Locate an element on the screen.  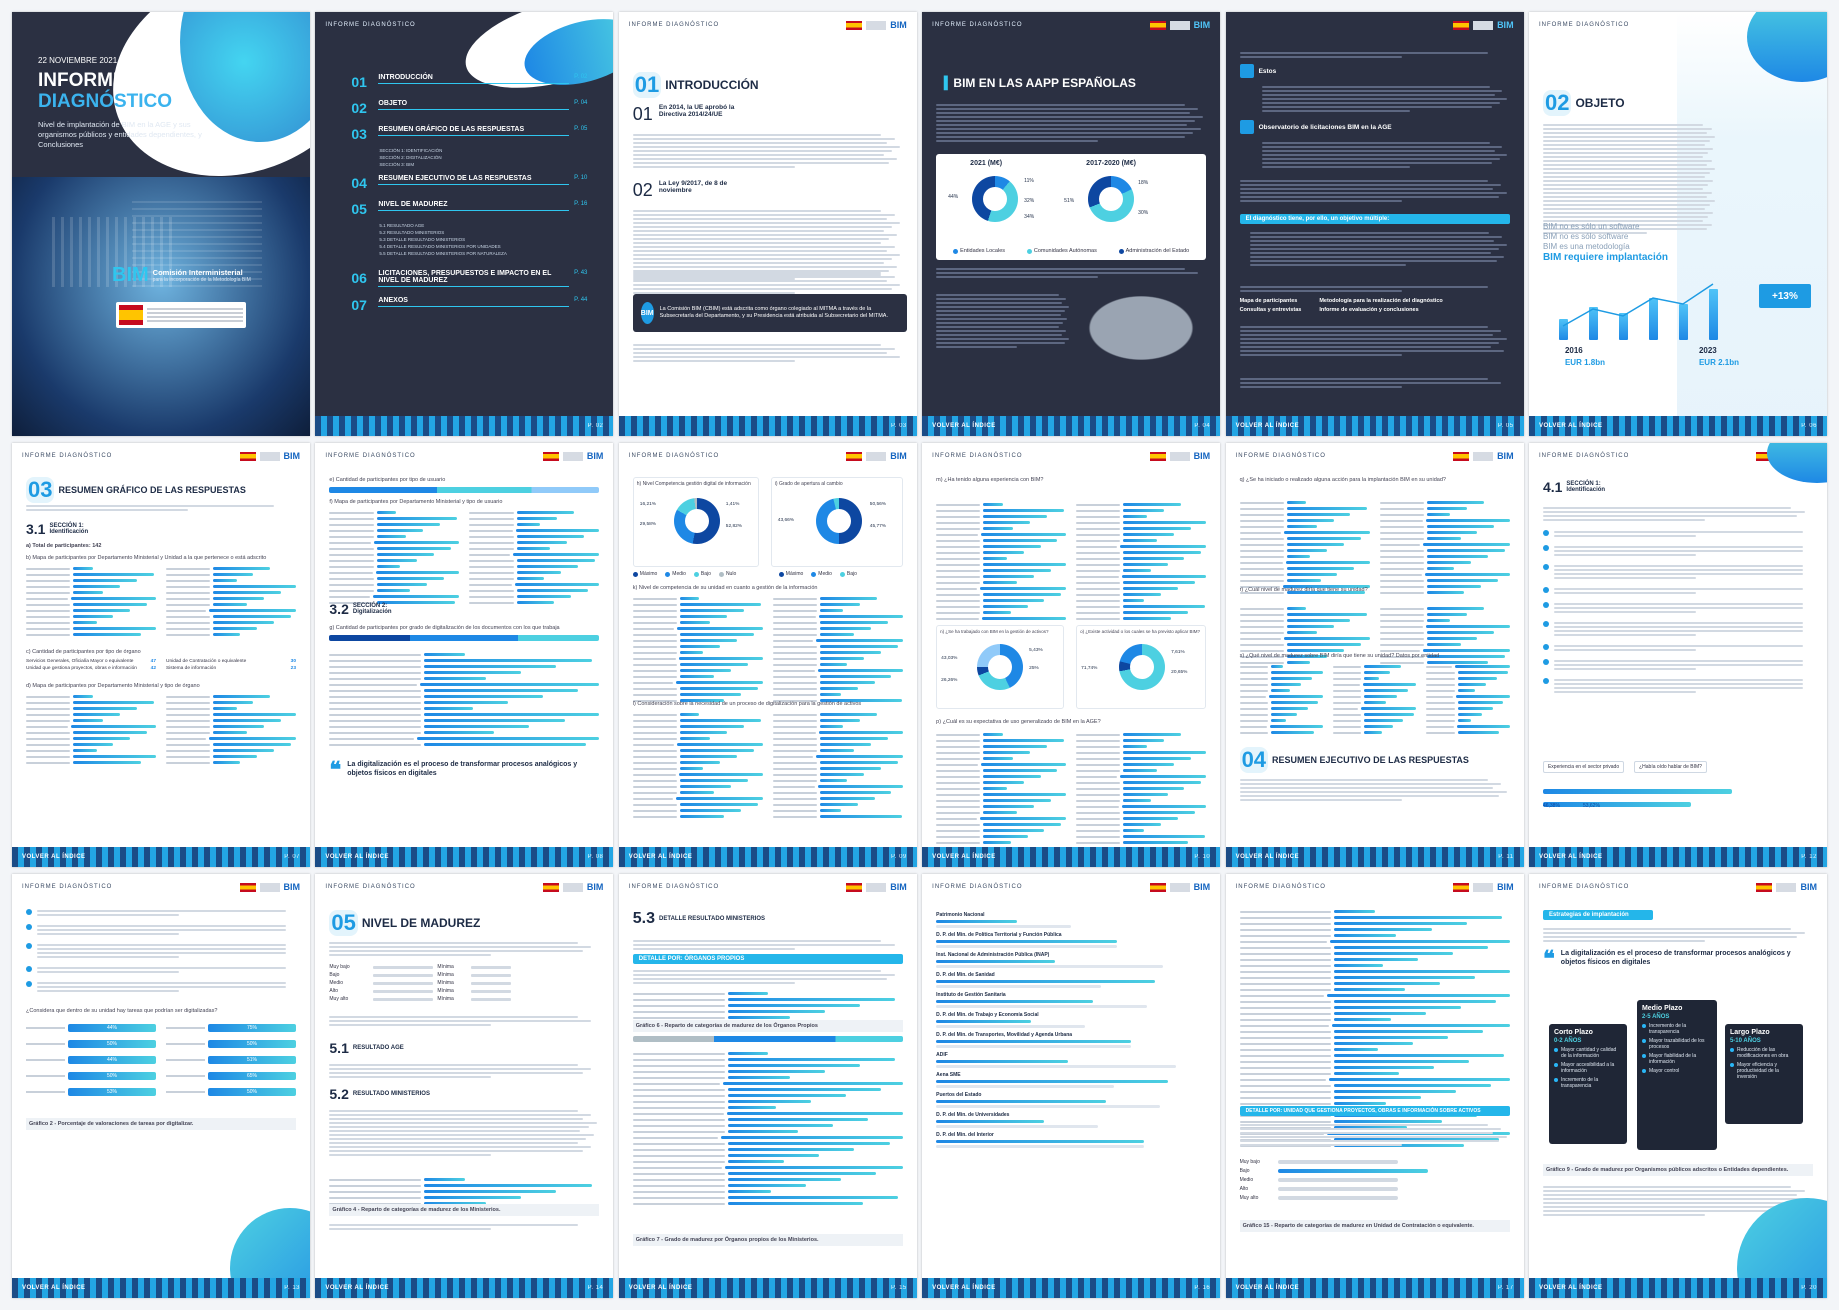
toc-subitem: SECCIÓN 2: DIGITALIZACIÓN is located at coordinates (410, 157).